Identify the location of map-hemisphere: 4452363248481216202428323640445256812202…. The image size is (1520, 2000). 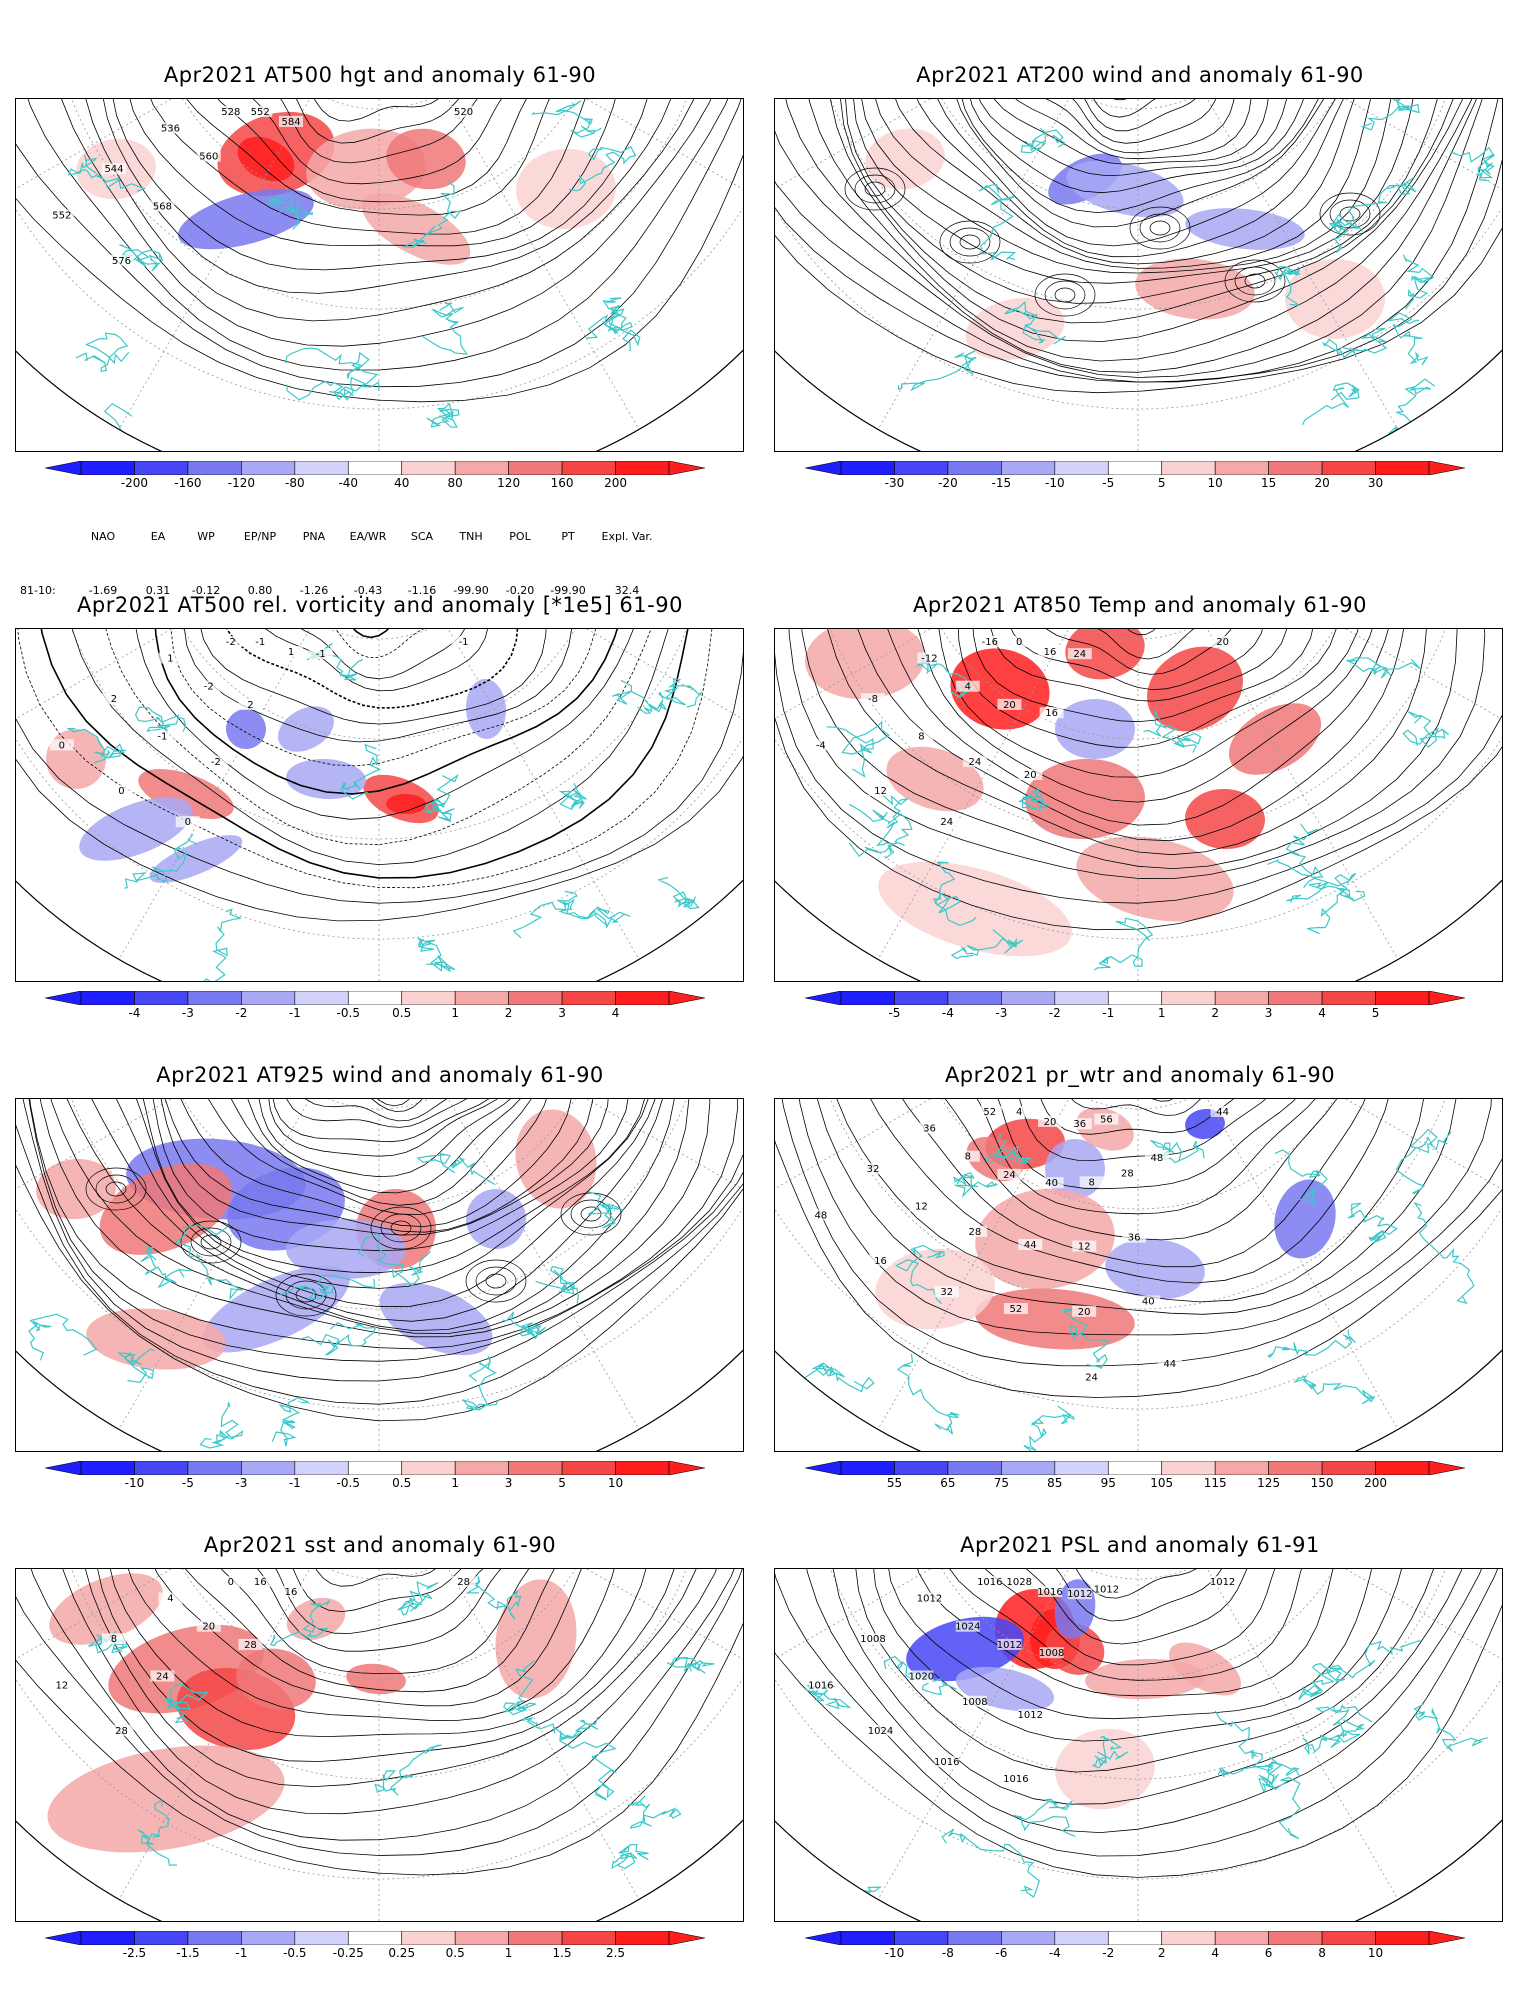
(1138, 1275).